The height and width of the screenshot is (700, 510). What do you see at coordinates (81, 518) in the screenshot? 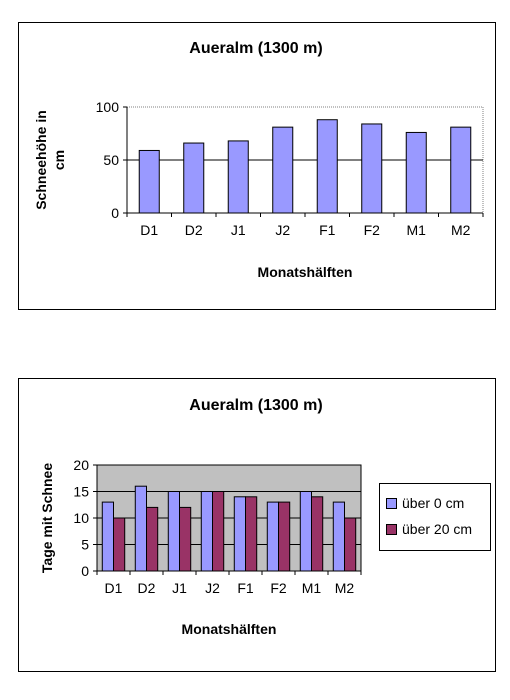
I see `y-tick-label: 10` at bounding box center [81, 518].